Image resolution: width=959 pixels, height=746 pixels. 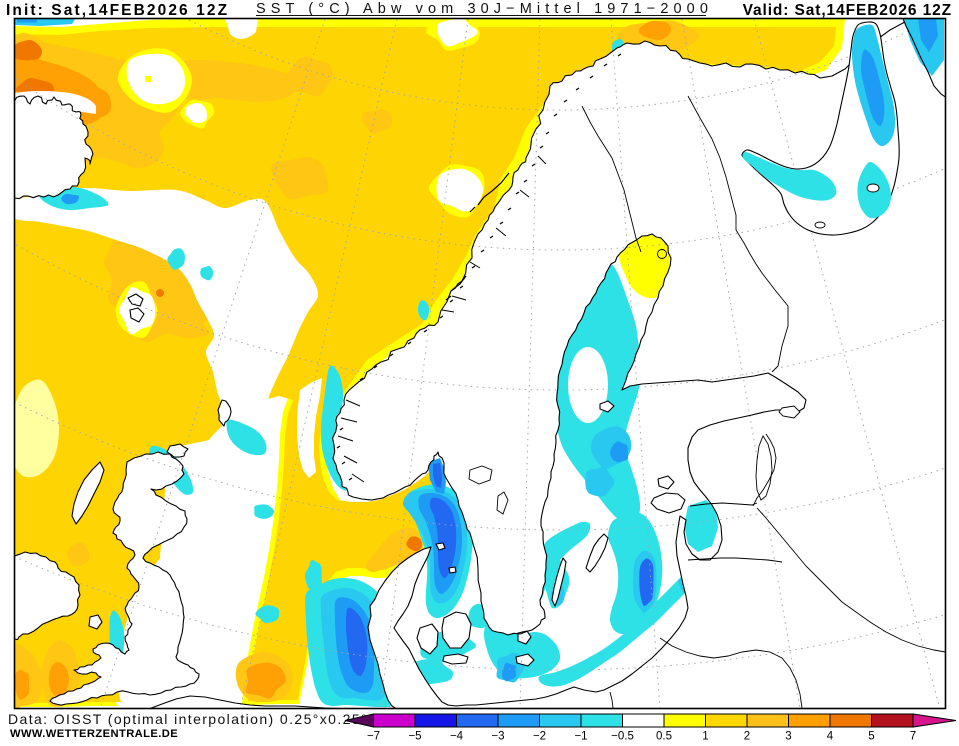 What do you see at coordinates (913, 736) in the screenshot?
I see `svg-text: 7` at bounding box center [913, 736].